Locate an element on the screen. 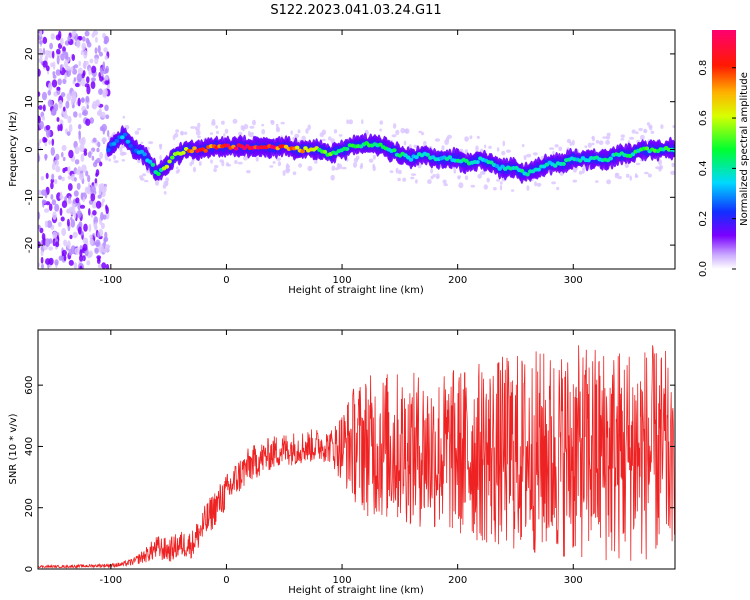 This screenshot has width=750, height=600. x-tick-label: 300 is located at coordinates (573, 280).